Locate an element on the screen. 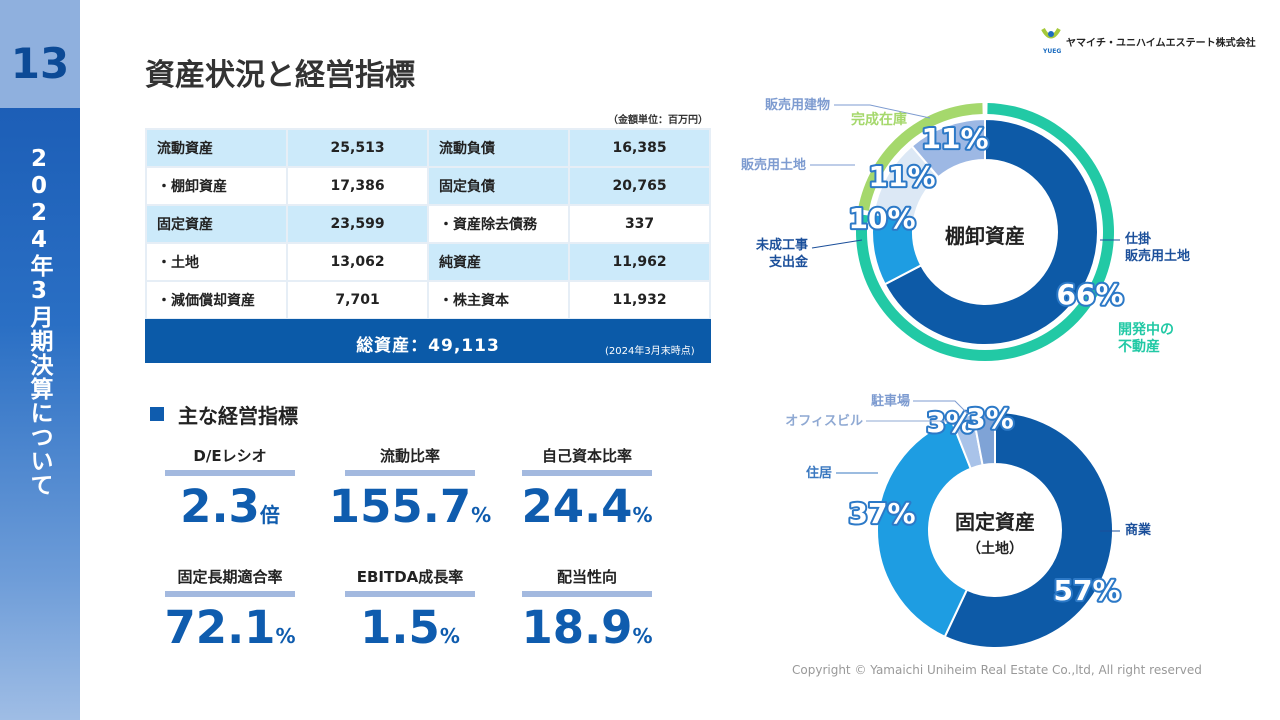  category-label: 住居 is located at coordinates (818, 473).